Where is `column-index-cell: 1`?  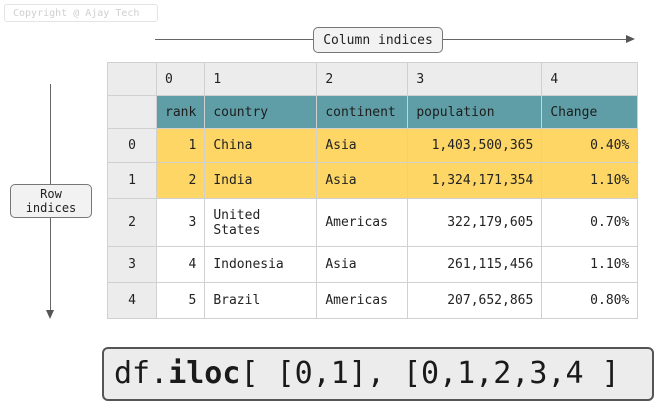 column-index-cell: 1 is located at coordinates (261, 79).